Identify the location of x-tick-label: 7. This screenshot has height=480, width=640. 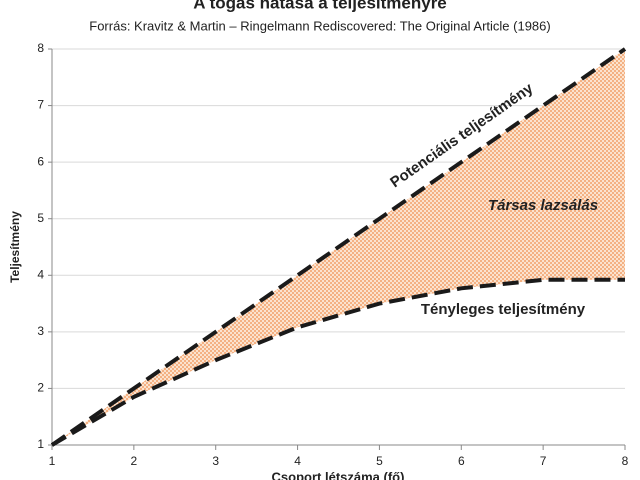
(543, 461).